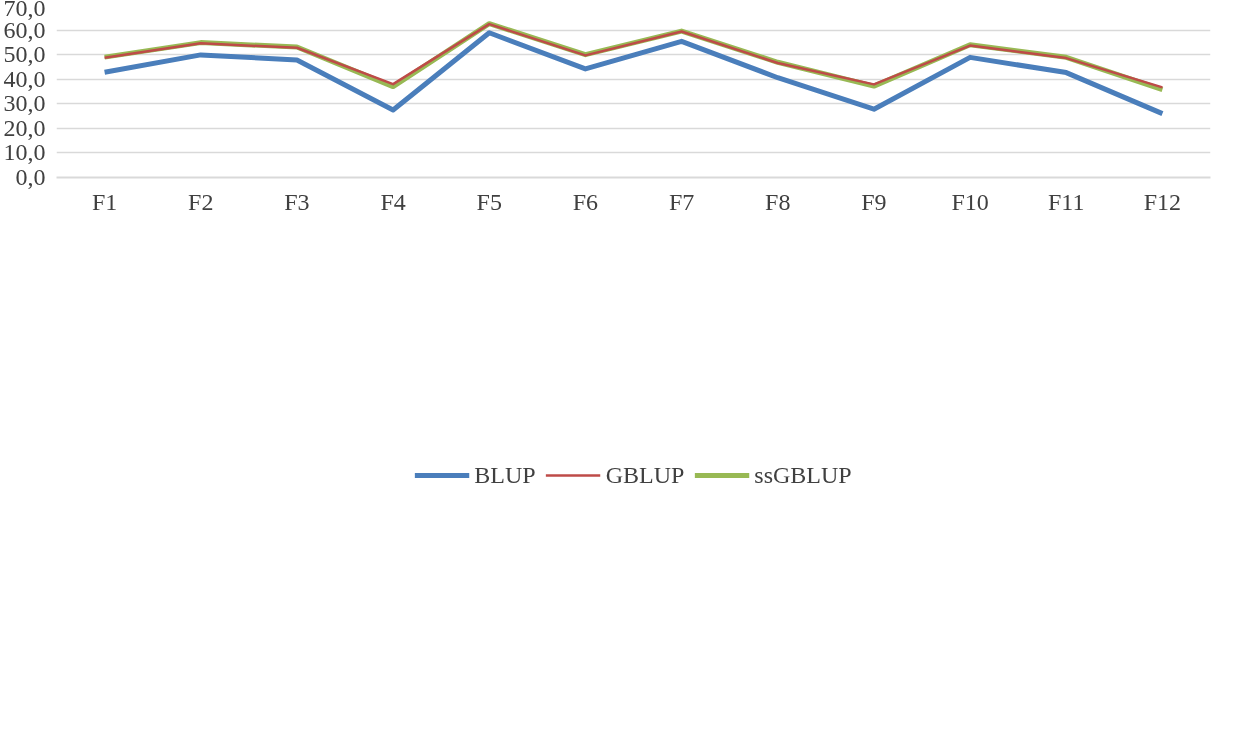 The height and width of the screenshot is (736, 1244). What do you see at coordinates (645, 475) in the screenshot?
I see `legend-label: GBLUP` at bounding box center [645, 475].